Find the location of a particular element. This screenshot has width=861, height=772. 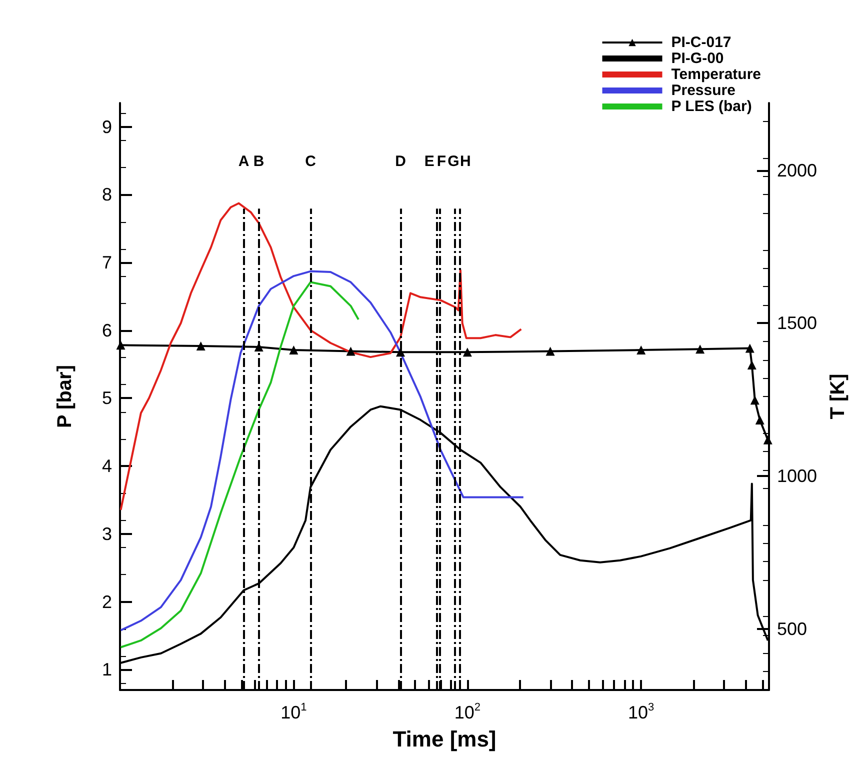

ref-line-label: G is located at coordinates (454, 161).